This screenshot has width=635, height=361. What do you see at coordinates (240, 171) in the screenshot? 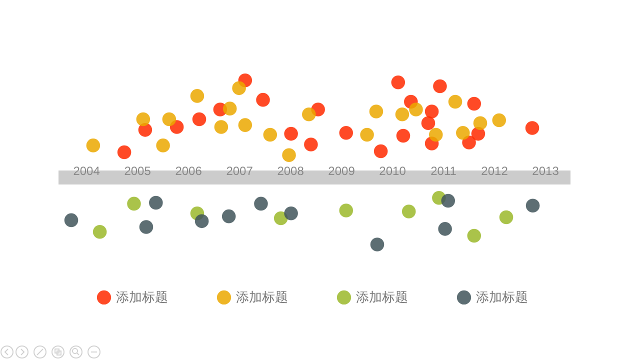
I see `x-tick-label: 2007` at bounding box center [240, 171].